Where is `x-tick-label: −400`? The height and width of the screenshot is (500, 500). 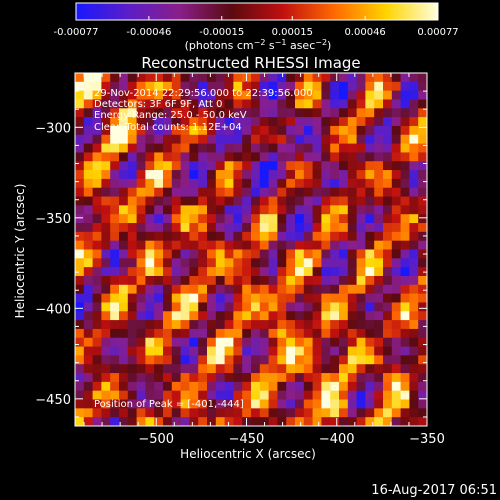 x-tick-label: −400 is located at coordinates (337, 439).